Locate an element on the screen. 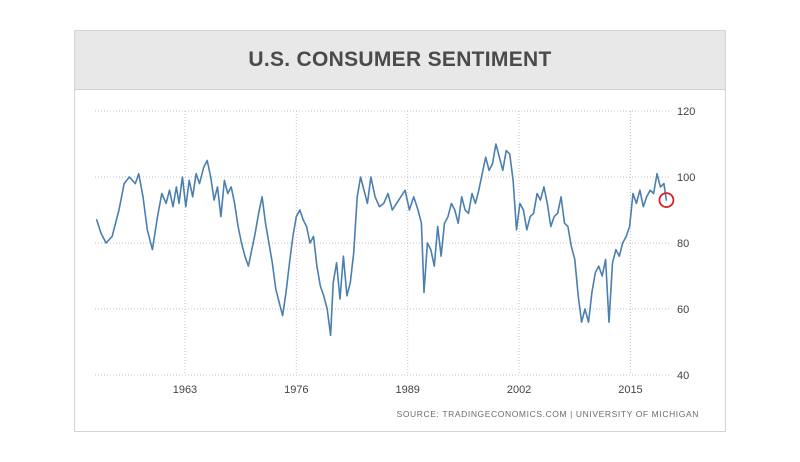  y-axis: 40 60 80 100 120 is located at coordinates (686, 244).